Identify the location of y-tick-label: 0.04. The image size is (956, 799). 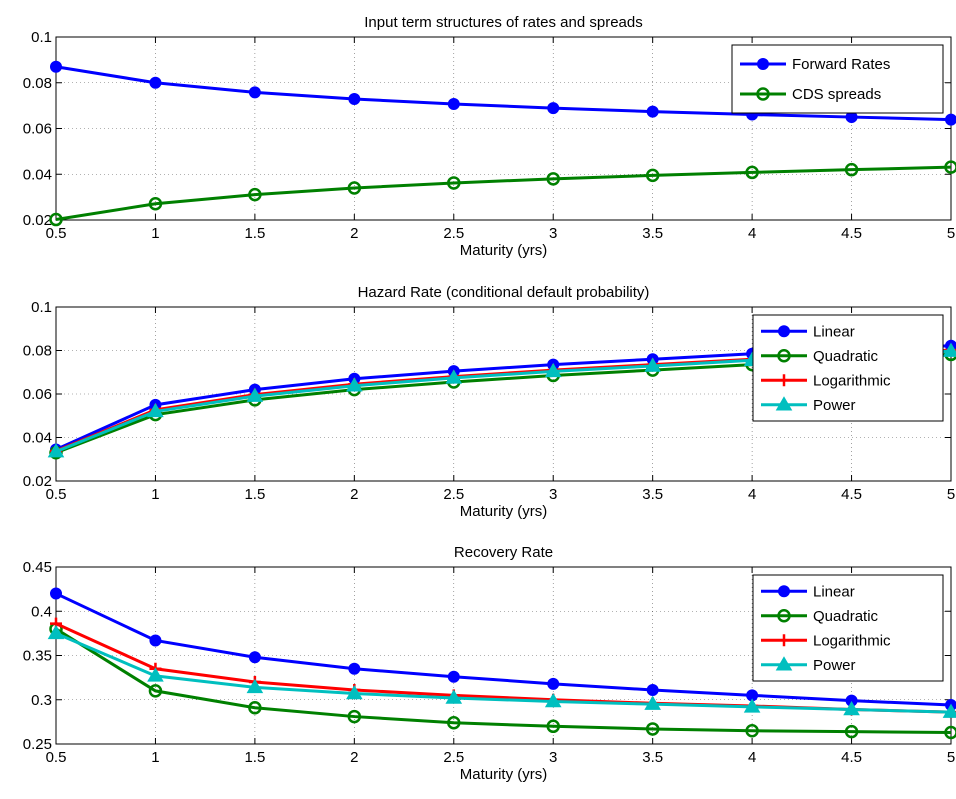
(37, 438).